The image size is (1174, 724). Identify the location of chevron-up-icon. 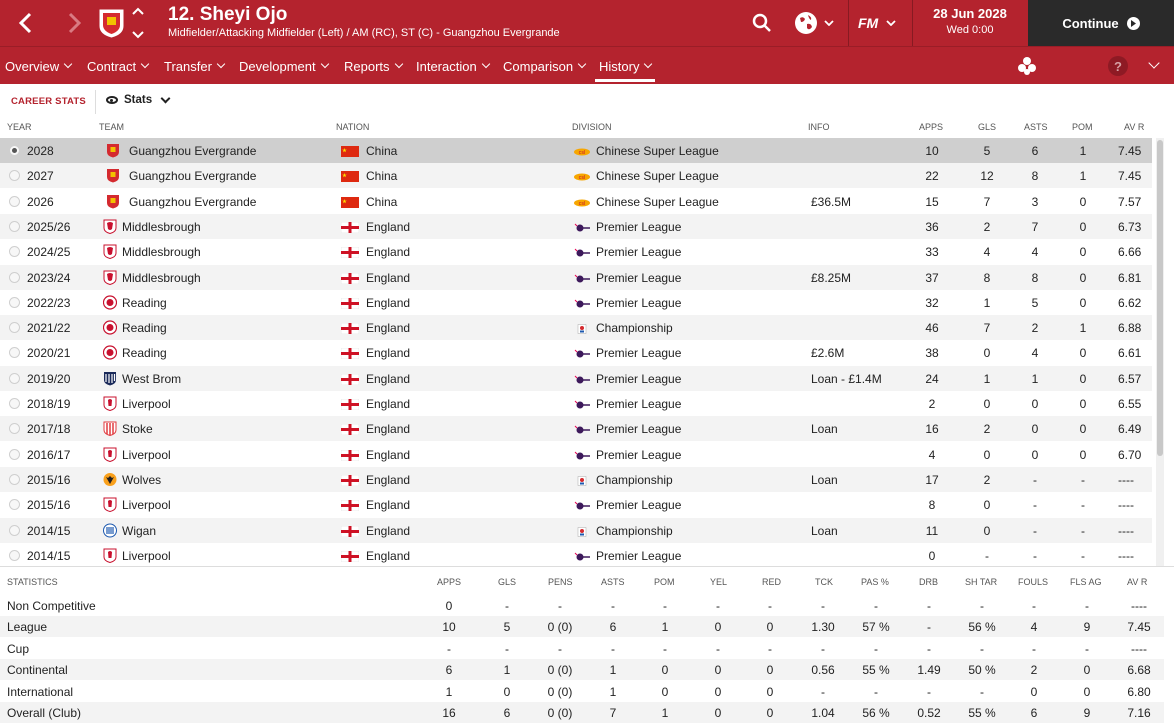
(138, 11).